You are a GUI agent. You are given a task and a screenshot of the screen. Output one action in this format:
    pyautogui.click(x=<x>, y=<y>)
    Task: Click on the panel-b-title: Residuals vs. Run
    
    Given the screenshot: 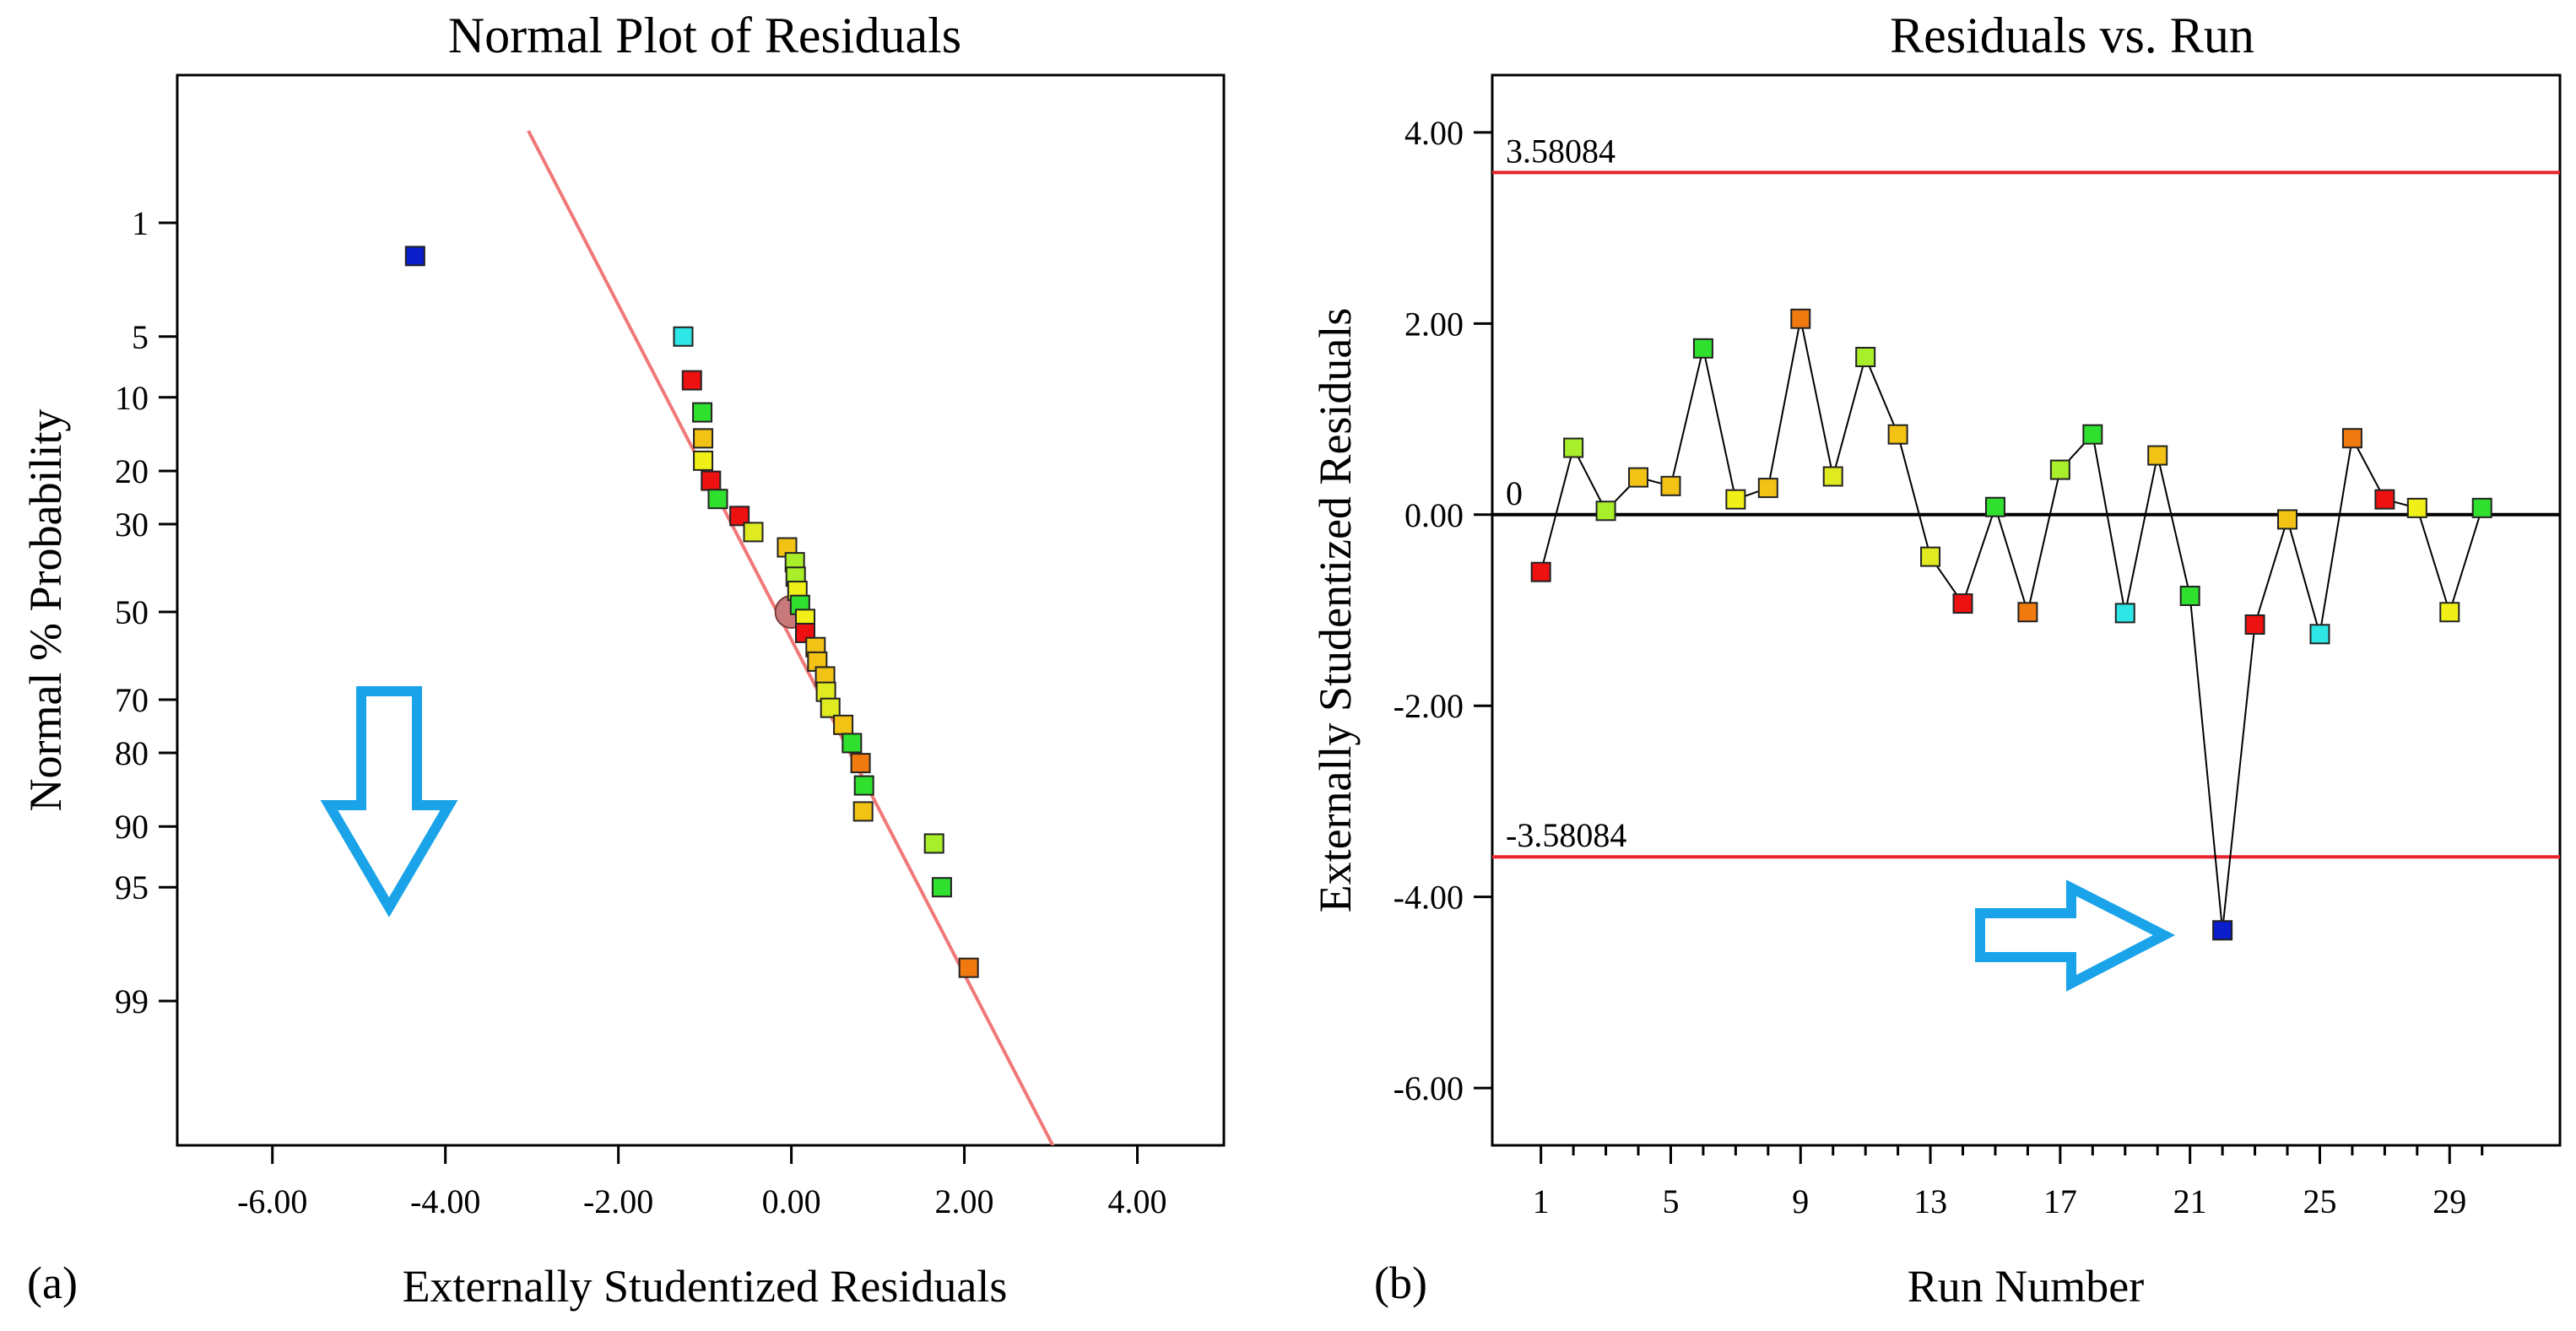 What is the action you would take?
    pyautogui.click(x=2072, y=35)
    